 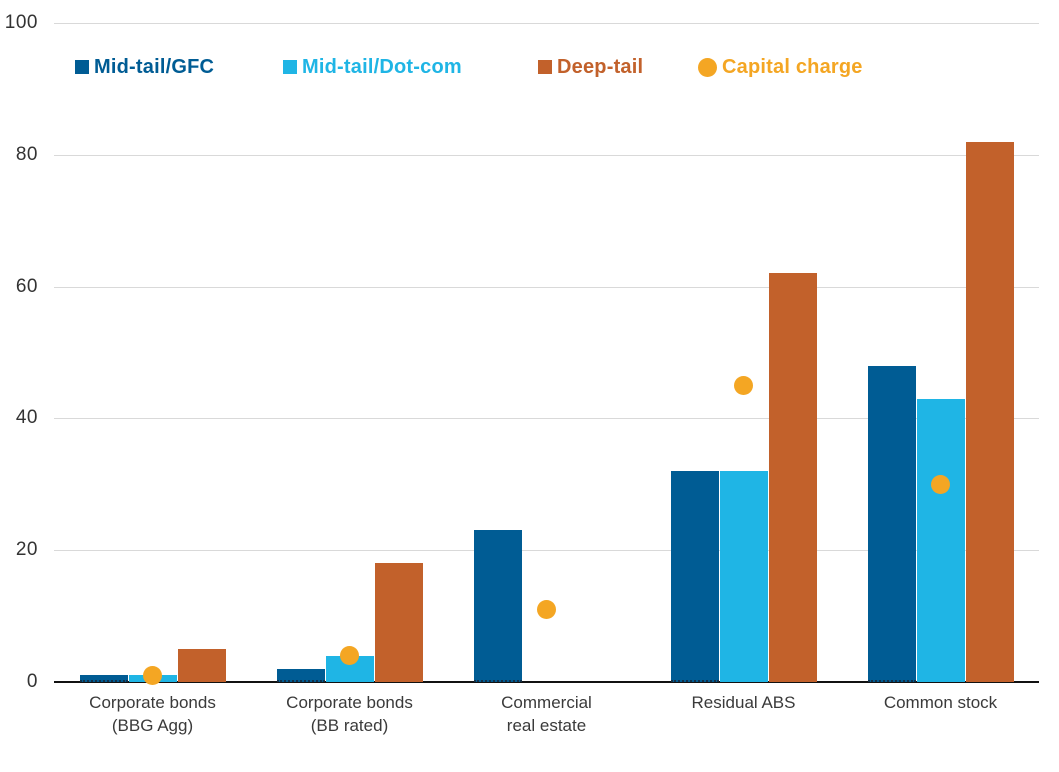 What do you see at coordinates (743, 385) in the screenshot?
I see `capital-charge-dot-residual-abs` at bounding box center [743, 385].